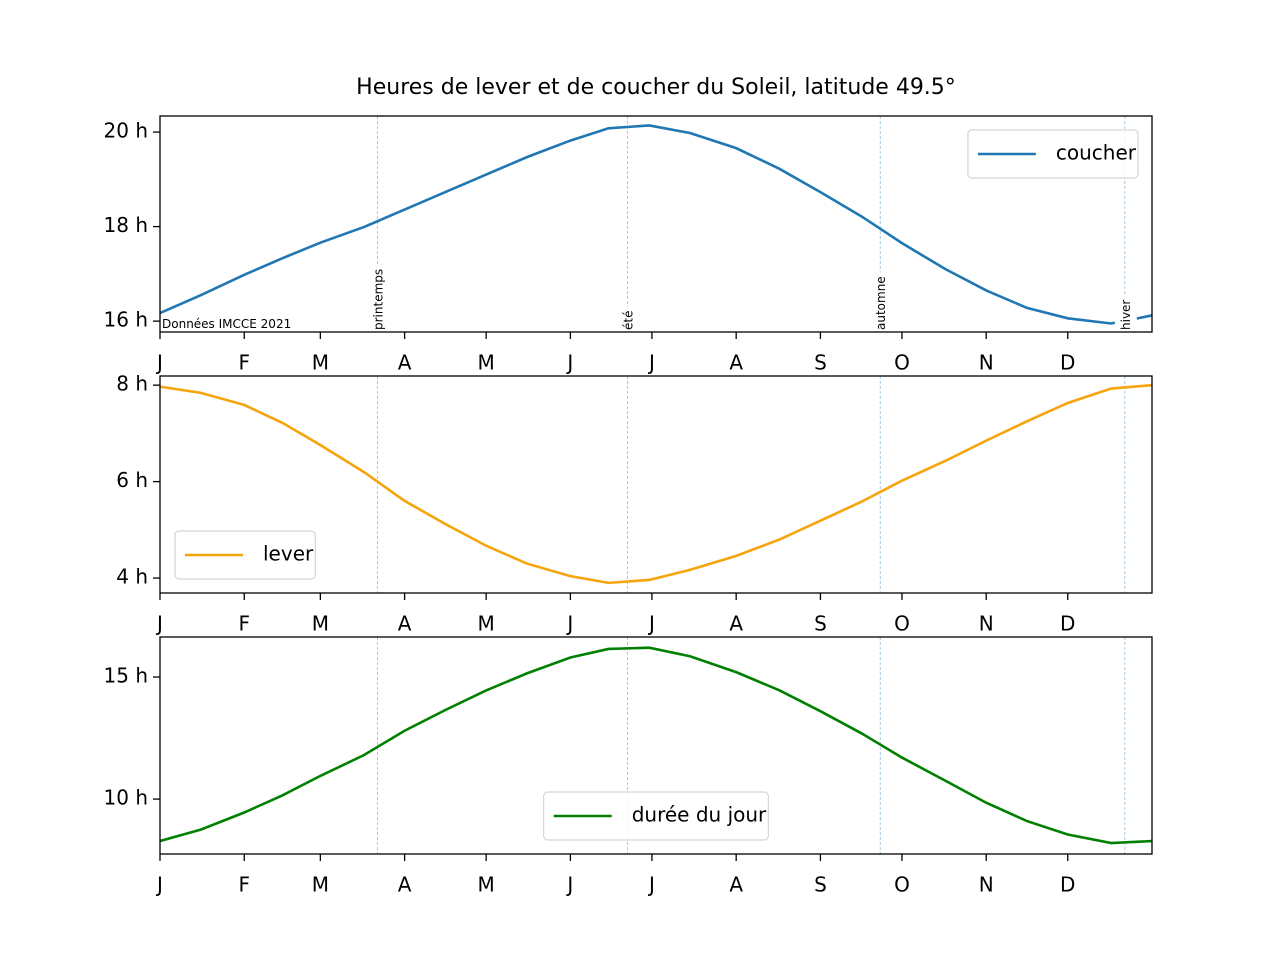 Image resolution: width=1280 pixels, height=960 pixels. I want to click on legend-label: durée du jour, so click(699, 815).